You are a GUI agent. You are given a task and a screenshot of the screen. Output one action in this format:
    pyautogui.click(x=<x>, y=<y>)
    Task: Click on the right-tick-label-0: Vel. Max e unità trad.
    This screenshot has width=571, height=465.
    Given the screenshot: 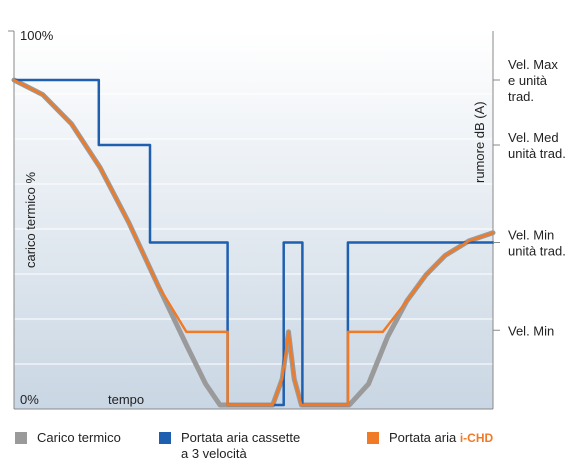 What is the action you would take?
    pyautogui.click(x=533, y=80)
    